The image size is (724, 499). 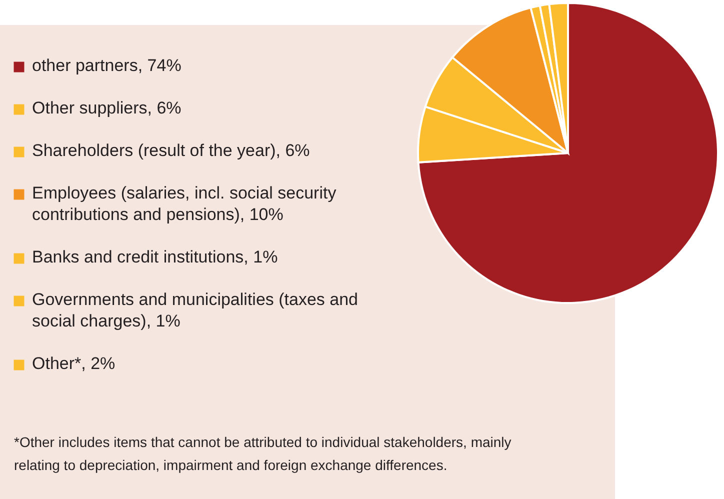 I want to click on legend-label: Other*, 2%, so click(x=74, y=363).